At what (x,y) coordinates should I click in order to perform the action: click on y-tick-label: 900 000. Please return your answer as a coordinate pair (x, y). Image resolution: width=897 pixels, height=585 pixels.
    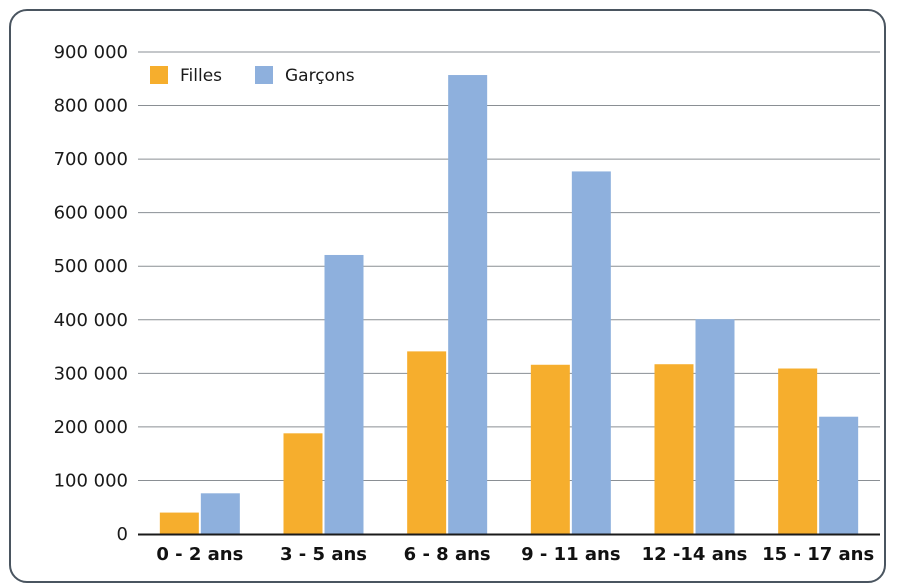
    Looking at the image, I should click on (91, 52).